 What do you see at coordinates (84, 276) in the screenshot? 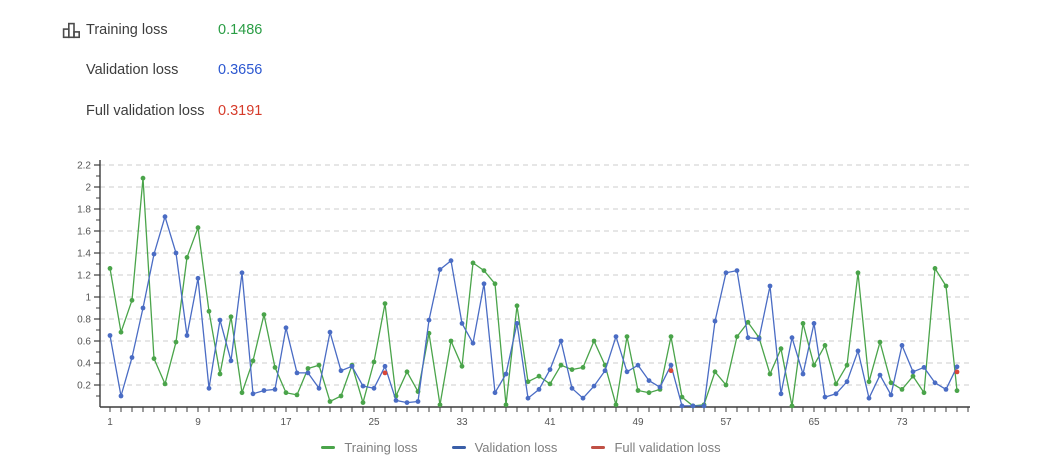
I see `axis-tick-label: 1.2` at bounding box center [84, 276].